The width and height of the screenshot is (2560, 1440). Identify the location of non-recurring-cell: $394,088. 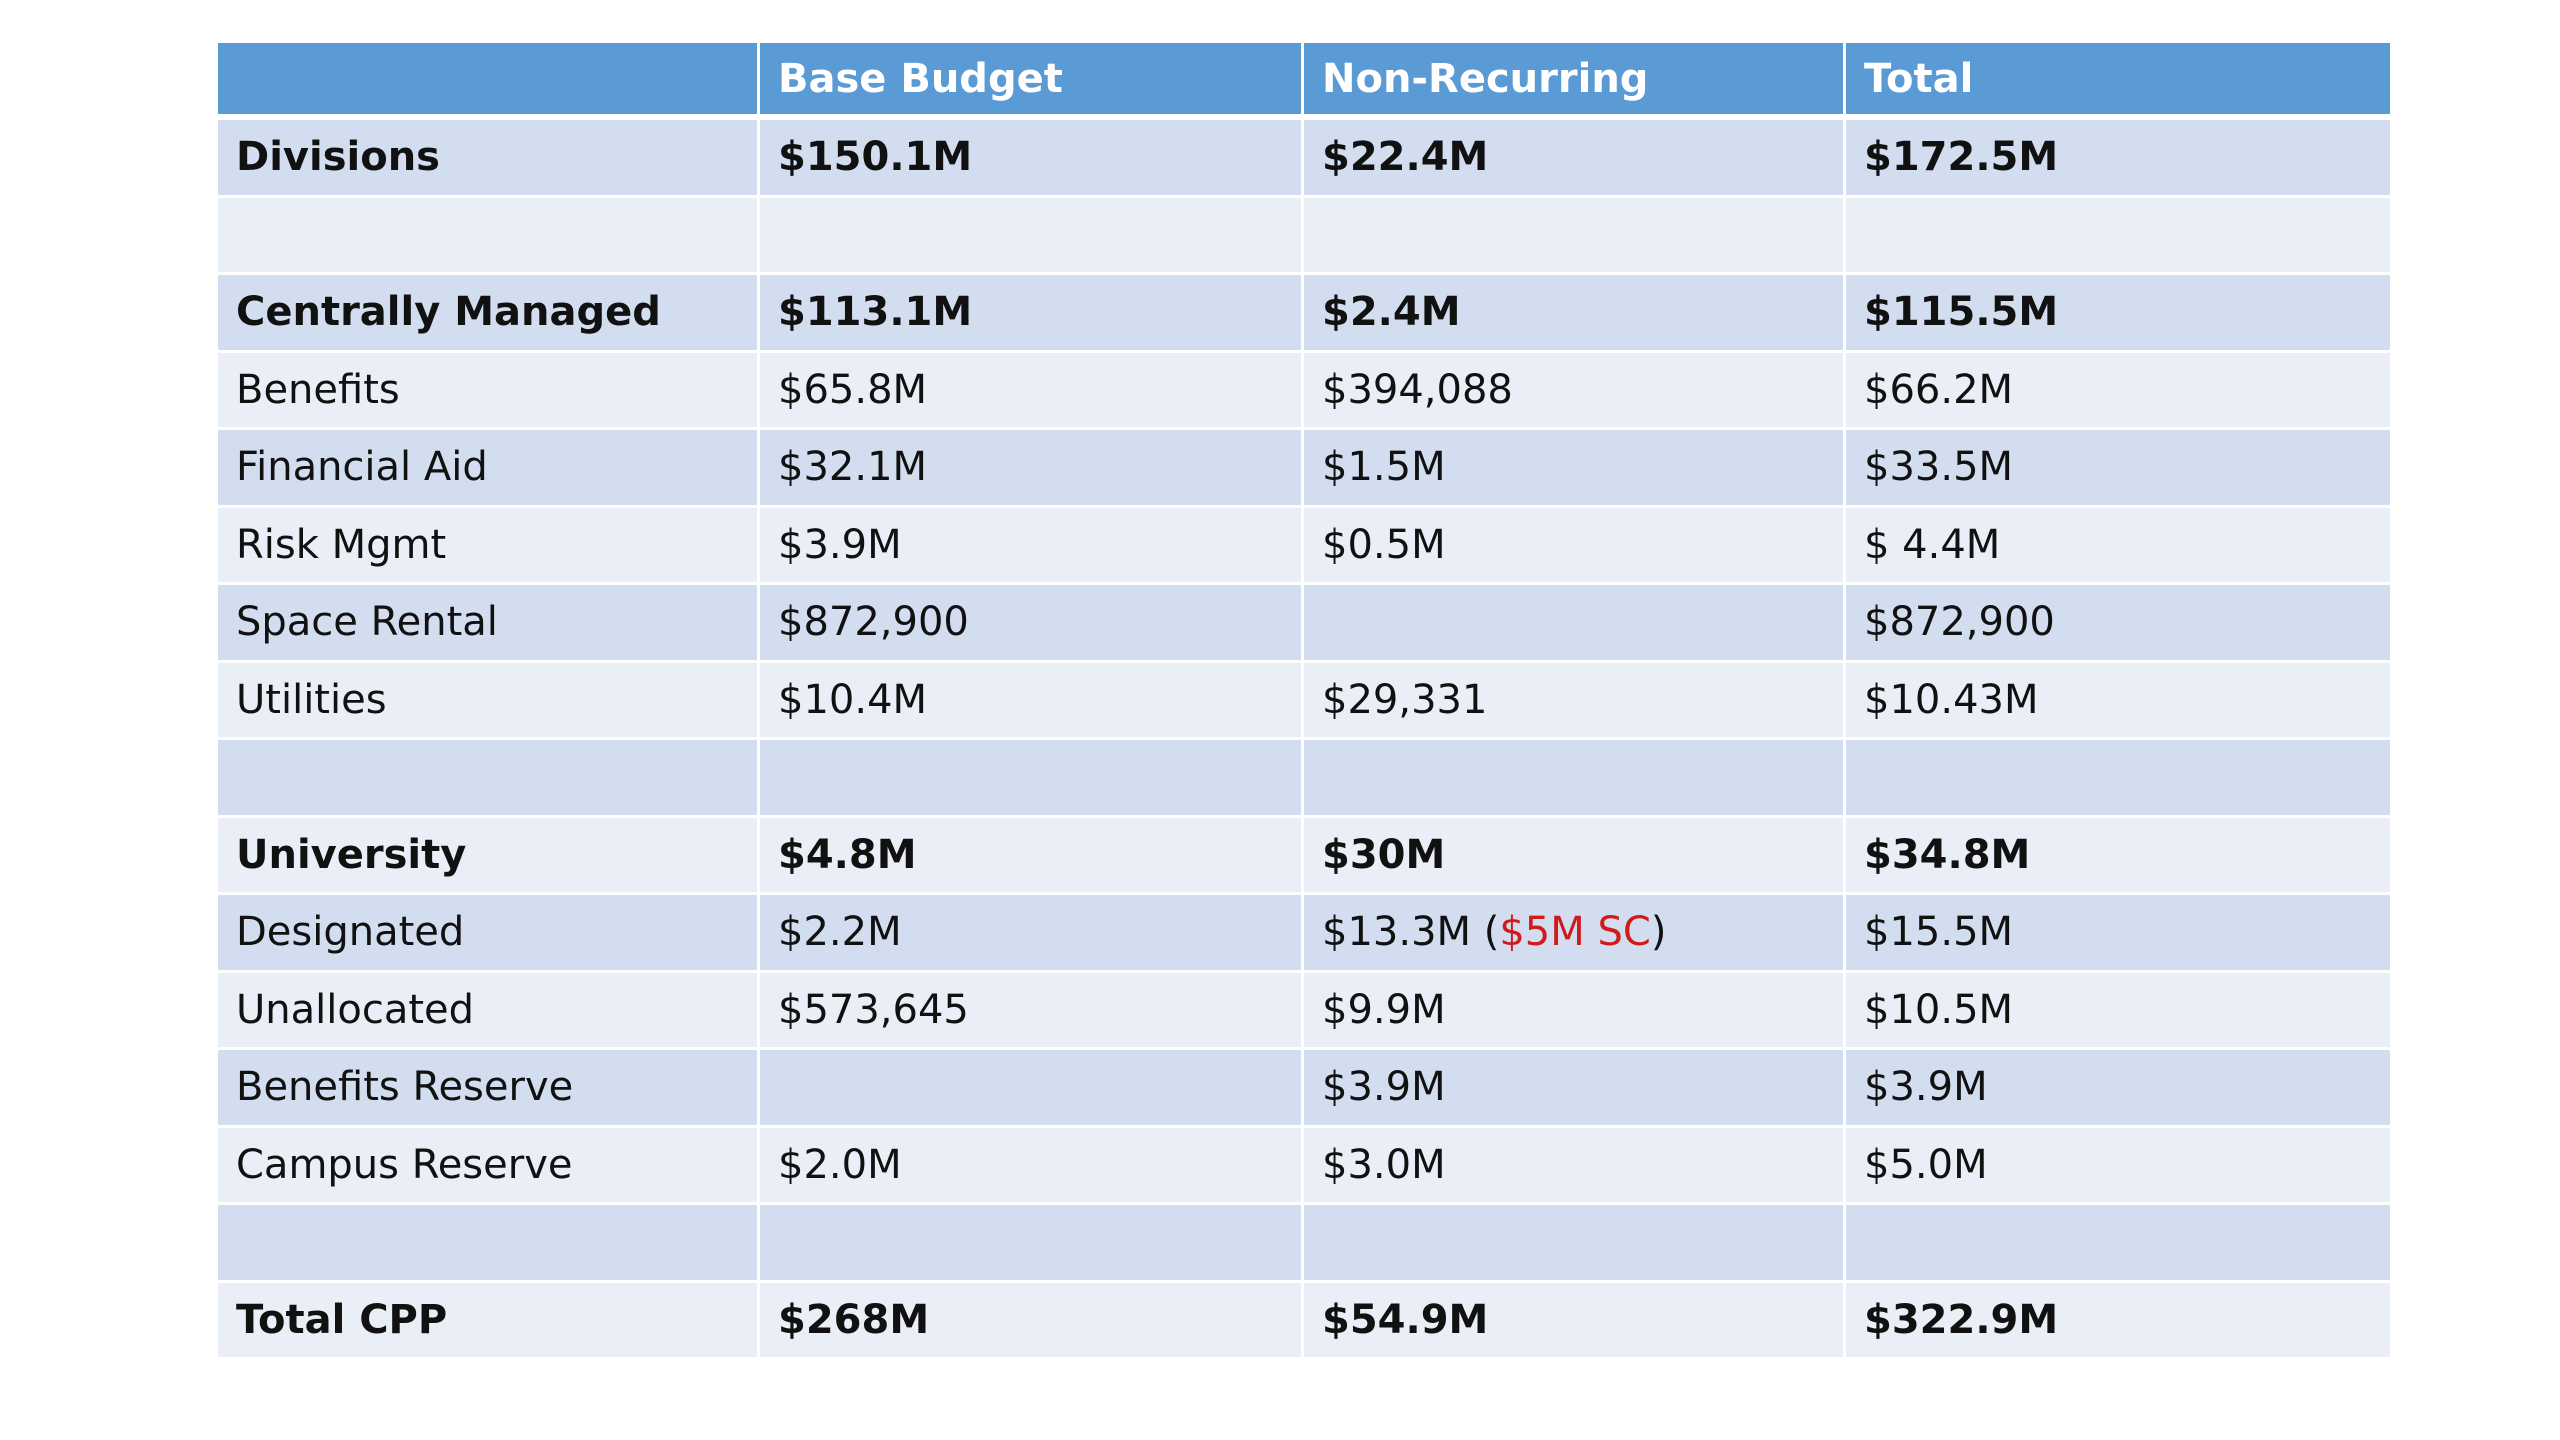
(1575, 391).